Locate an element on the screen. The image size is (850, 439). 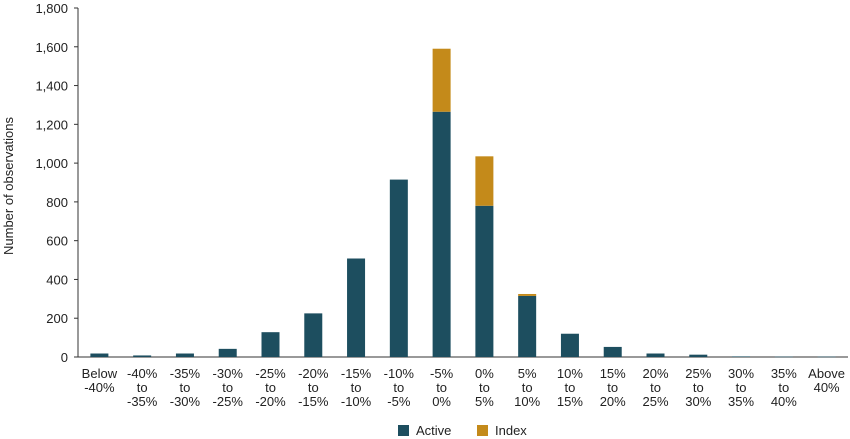
y-axis: 0 200 400 600 800 1,000 1,200 1,400 1,600 1,800 is located at coordinates (57, 183).